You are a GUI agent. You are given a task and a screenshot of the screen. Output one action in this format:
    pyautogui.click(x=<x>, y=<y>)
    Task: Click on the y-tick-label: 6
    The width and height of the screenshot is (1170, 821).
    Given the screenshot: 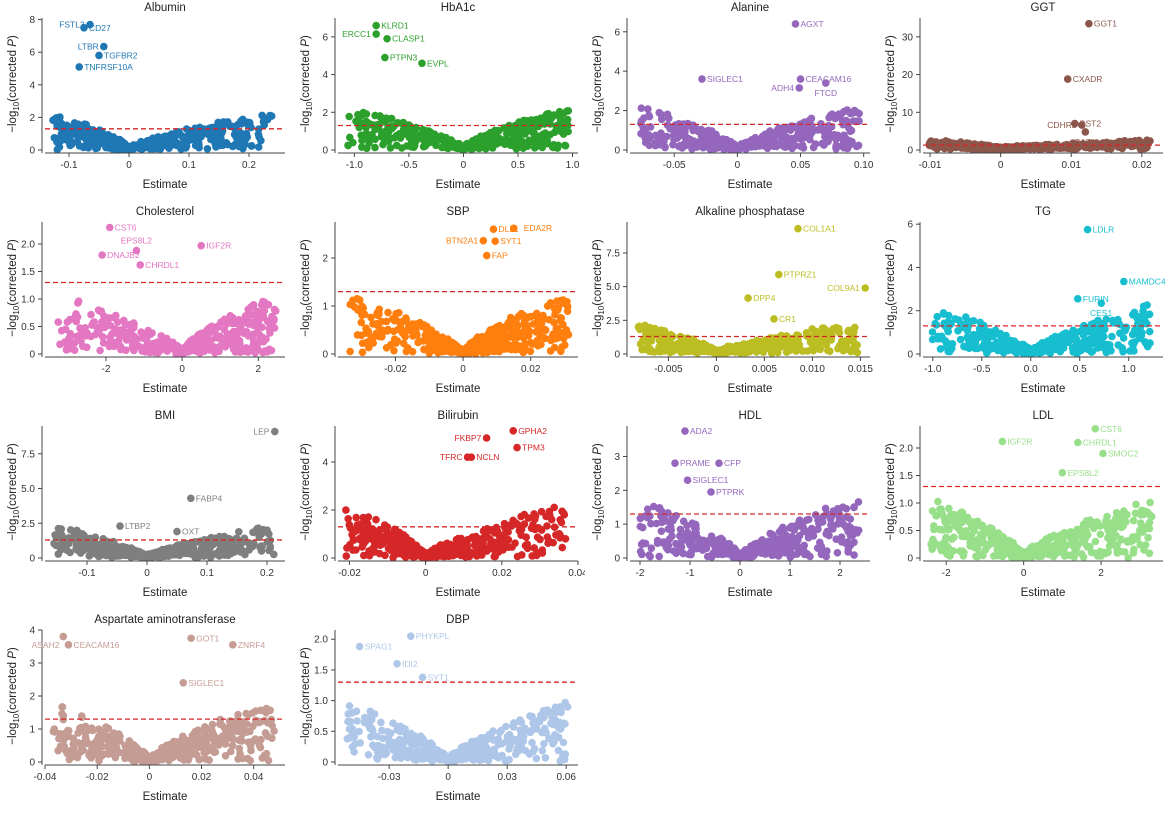 What is the action you would take?
    pyautogui.click(x=325, y=37)
    